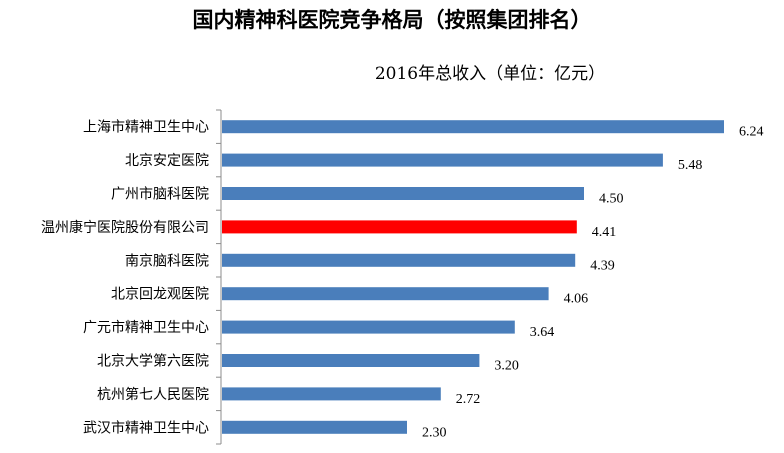 The image size is (784, 453). Describe the element at coordinates (602, 265) in the screenshot. I see `data-label: 4.39` at that location.